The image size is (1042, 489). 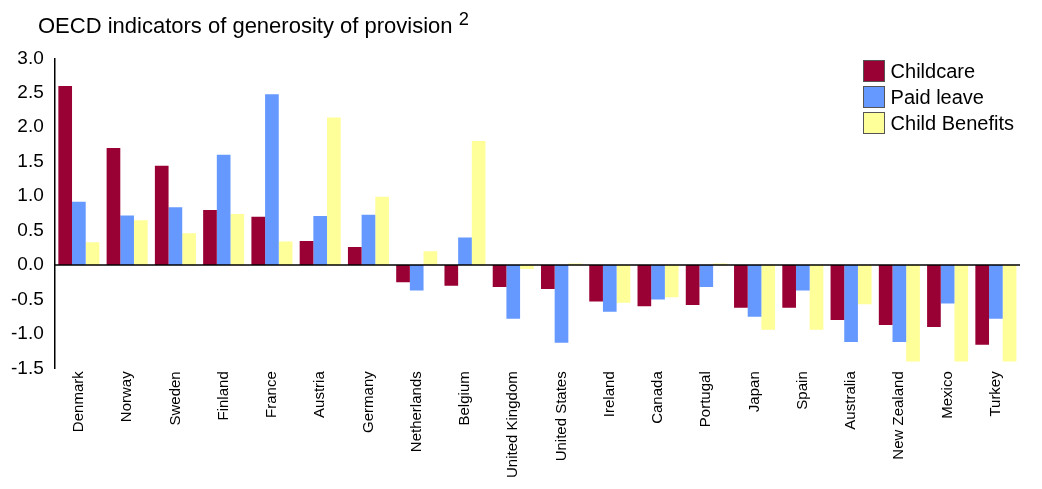 I want to click on x-tick-label: United States, so click(x=560, y=416).